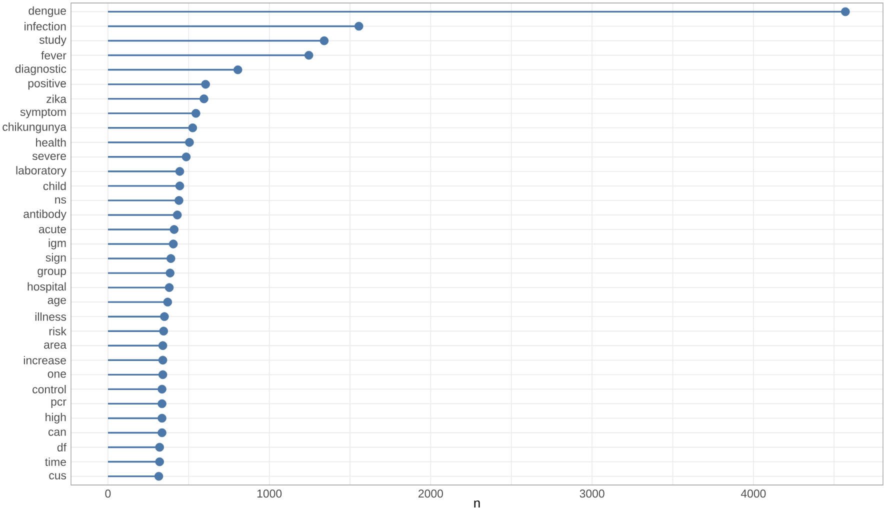 The height and width of the screenshot is (518, 887). I want to click on x-tick-label: 4000, so click(753, 494).